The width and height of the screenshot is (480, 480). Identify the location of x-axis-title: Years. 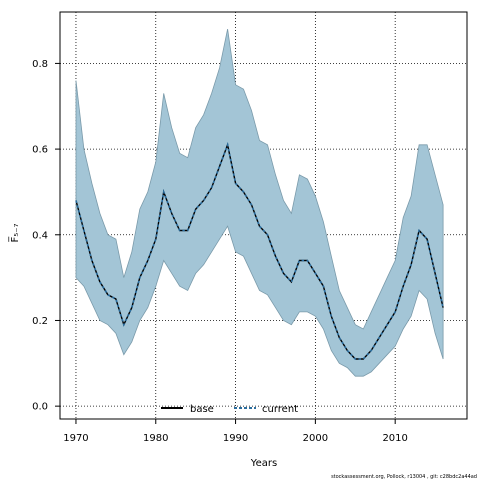
(263, 463).